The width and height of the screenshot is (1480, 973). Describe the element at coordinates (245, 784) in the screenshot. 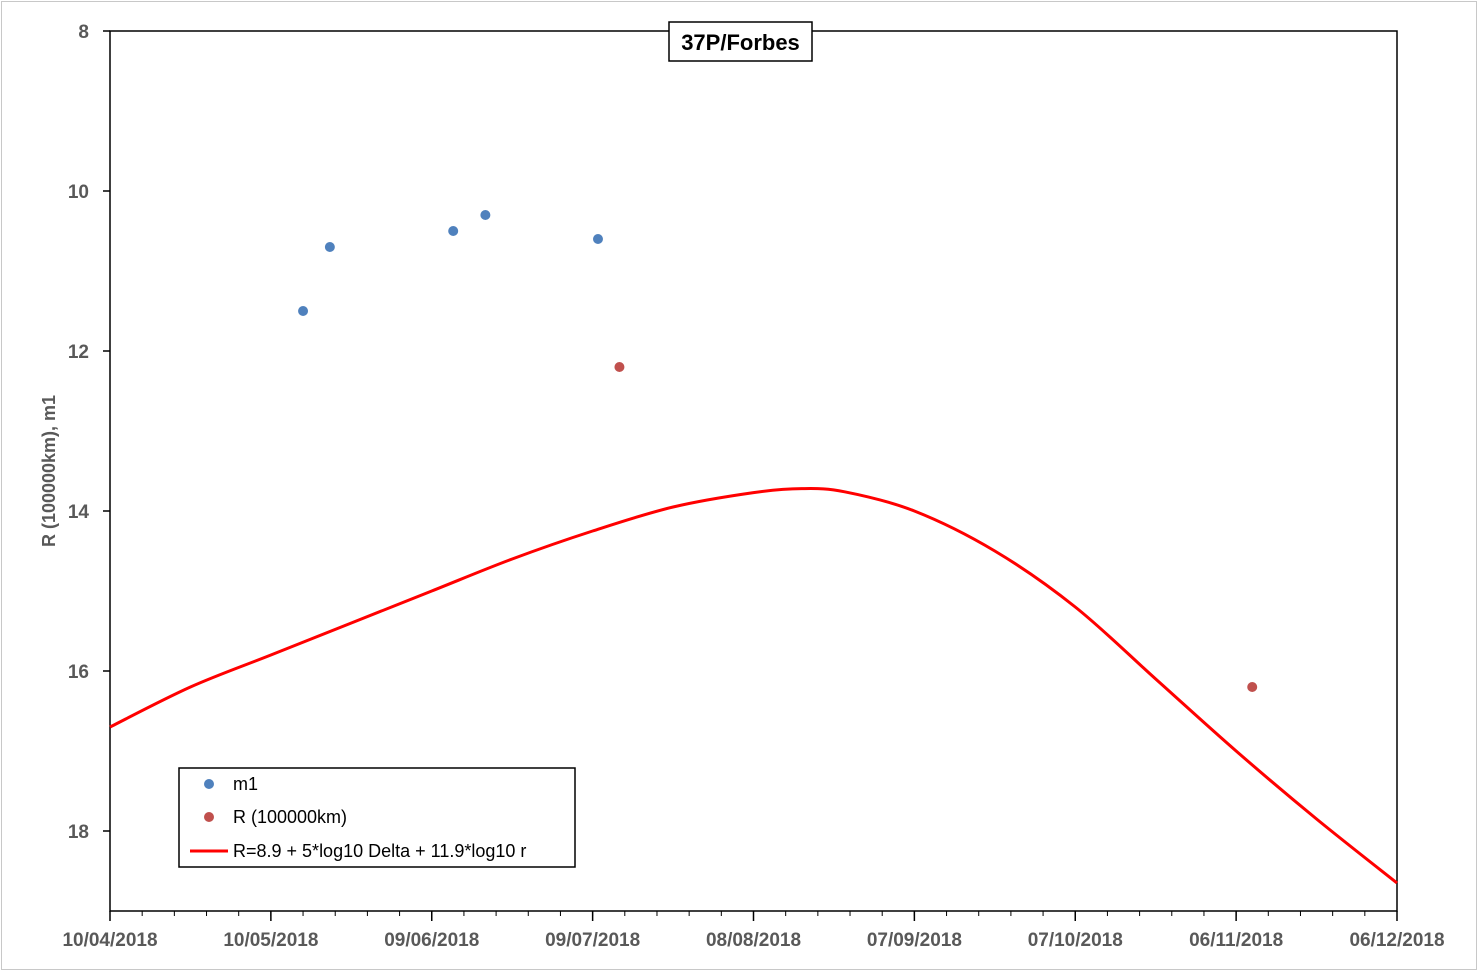

I see `legend-label: m1` at that location.